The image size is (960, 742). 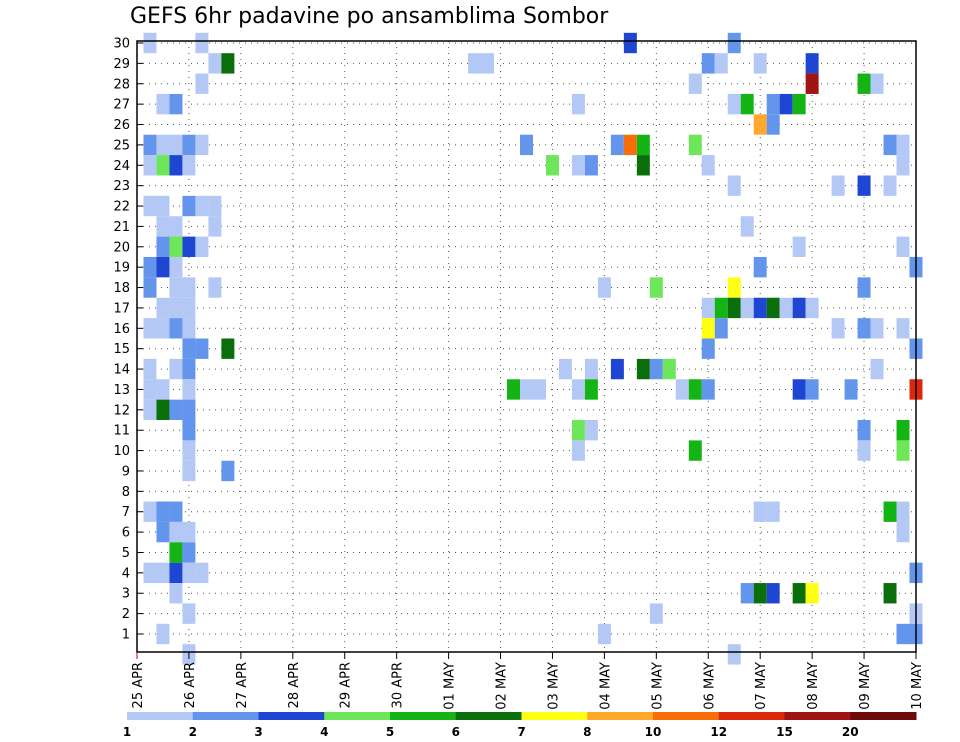 I want to click on y-tick-label: 19, so click(x=121, y=268).